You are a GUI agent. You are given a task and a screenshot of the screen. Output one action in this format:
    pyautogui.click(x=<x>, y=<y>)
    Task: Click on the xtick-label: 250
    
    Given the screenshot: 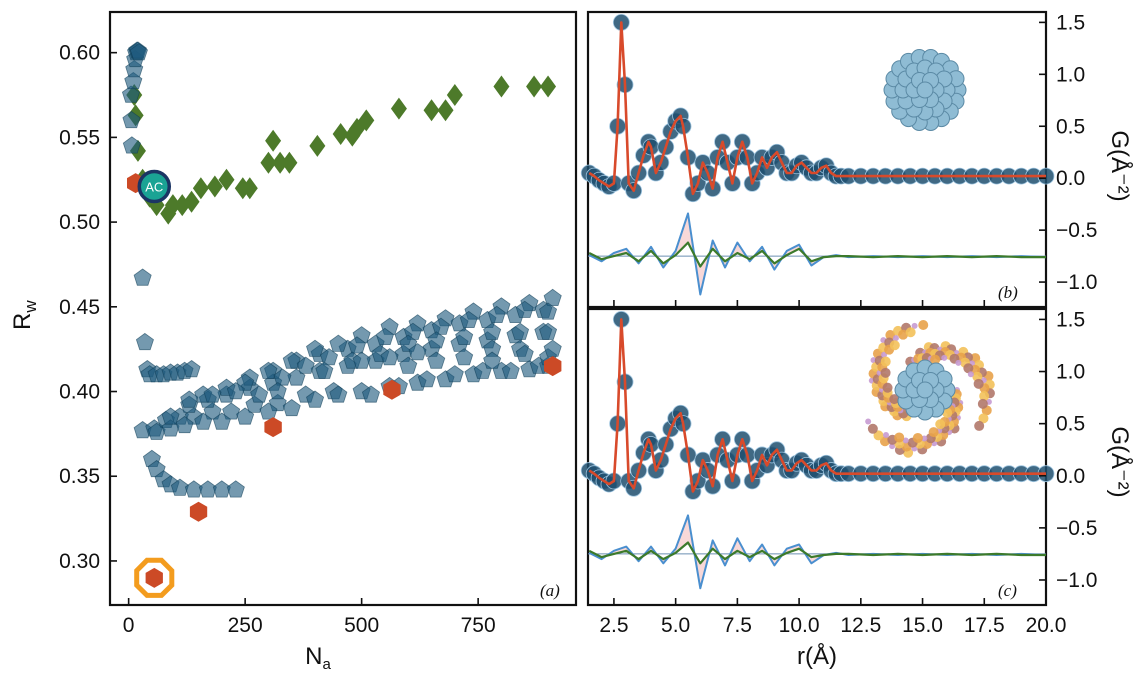 What is the action you would take?
    pyautogui.click(x=245, y=625)
    